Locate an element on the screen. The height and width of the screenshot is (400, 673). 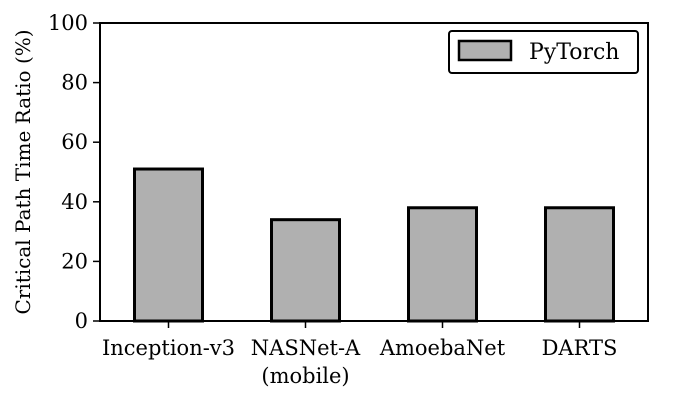
y-axis: 0 20 40 60 80 100 is located at coordinates (74, 172).